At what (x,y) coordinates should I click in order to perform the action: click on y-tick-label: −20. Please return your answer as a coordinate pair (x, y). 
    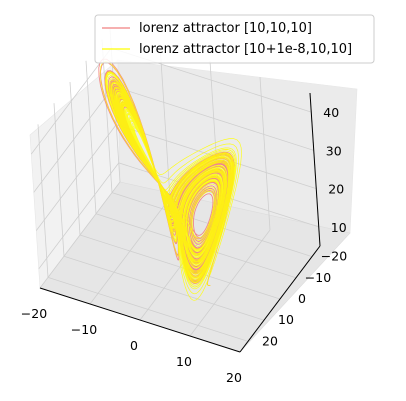
    Looking at the image, I should click on (334, 256).